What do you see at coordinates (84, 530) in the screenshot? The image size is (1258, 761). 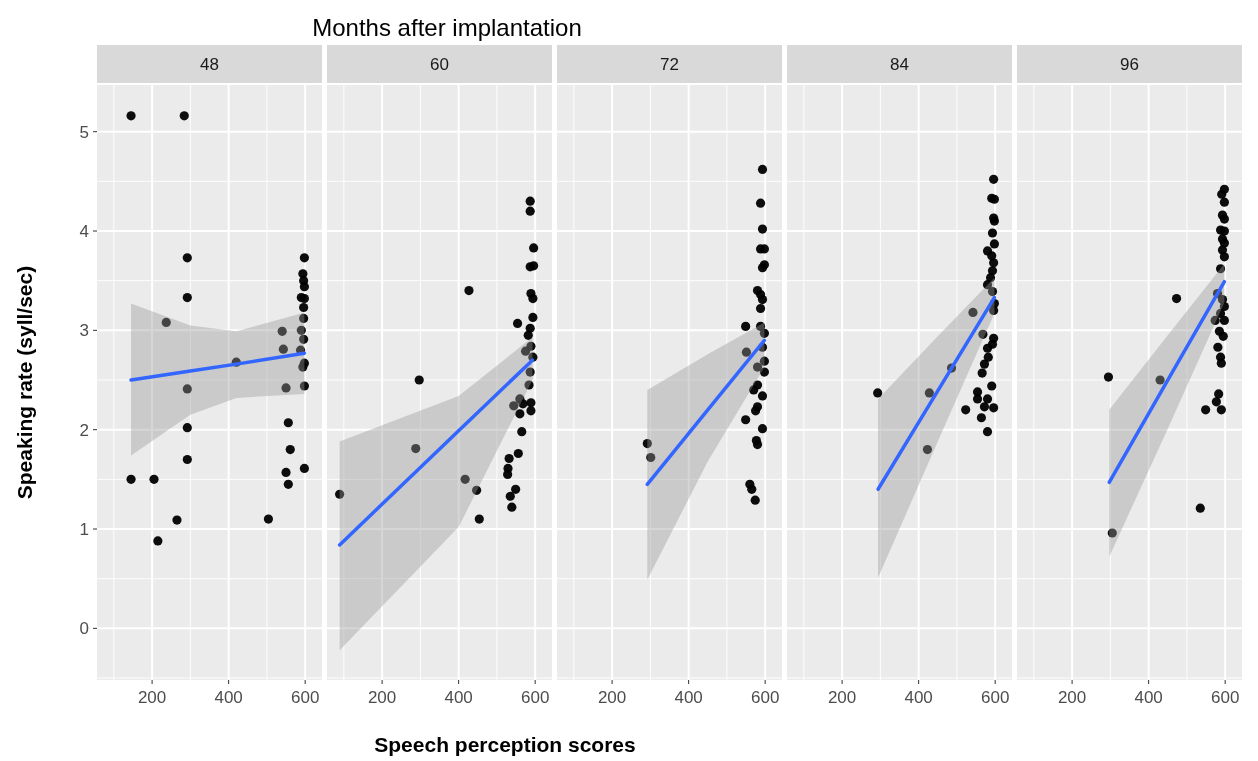 I see `y-tick-label: 1` at bounding box center [84, 530].